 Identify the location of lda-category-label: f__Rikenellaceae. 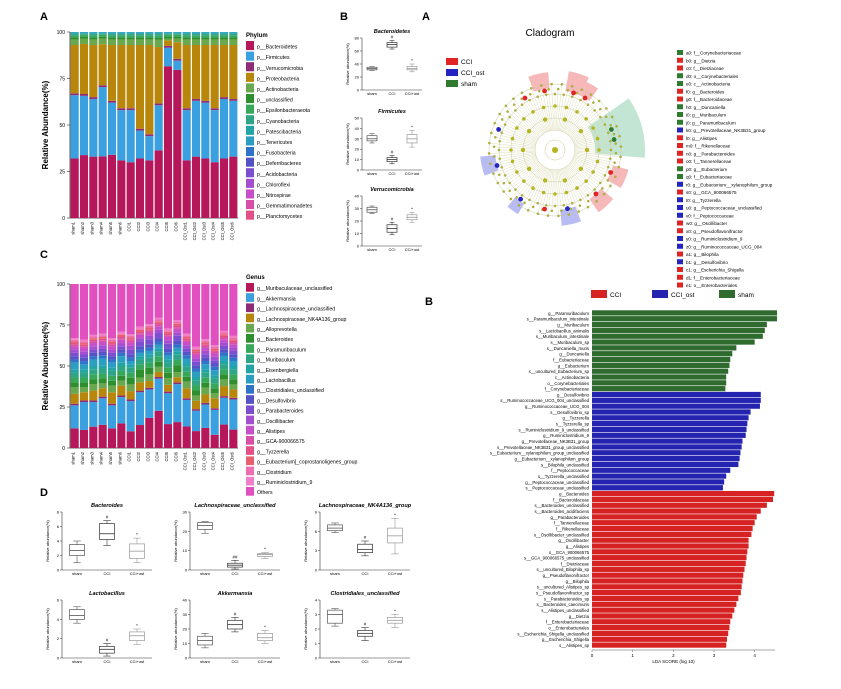
(573, 528).